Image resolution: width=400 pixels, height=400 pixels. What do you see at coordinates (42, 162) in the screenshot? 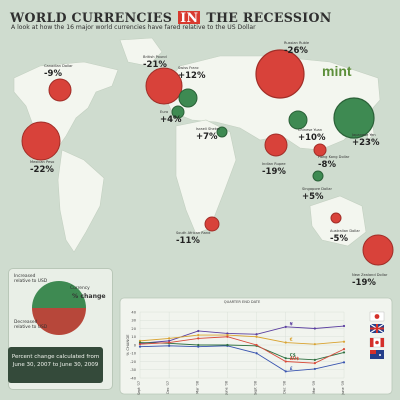
I see `map-label-name: Mexican Peso` at bounding box center [42, 162].